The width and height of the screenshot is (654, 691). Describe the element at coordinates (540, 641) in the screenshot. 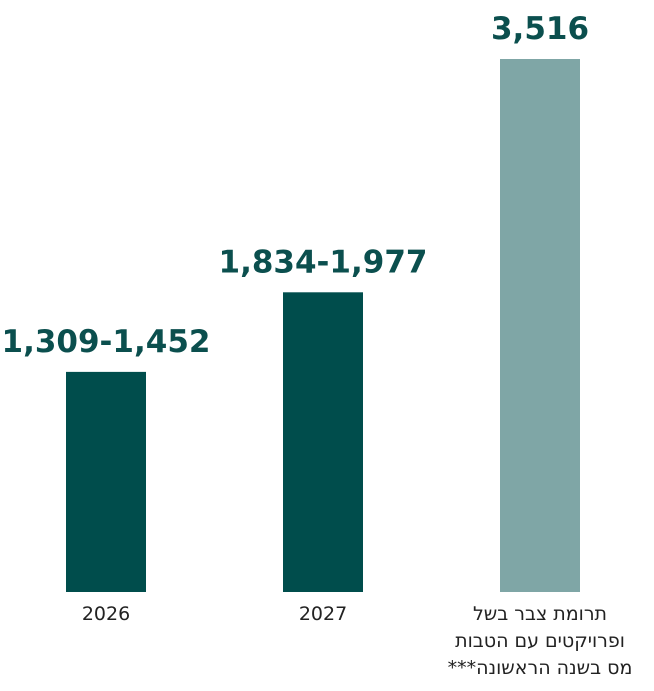

I see `category-label-2-line-1: ופרויקטים עם הטבות` at that location.